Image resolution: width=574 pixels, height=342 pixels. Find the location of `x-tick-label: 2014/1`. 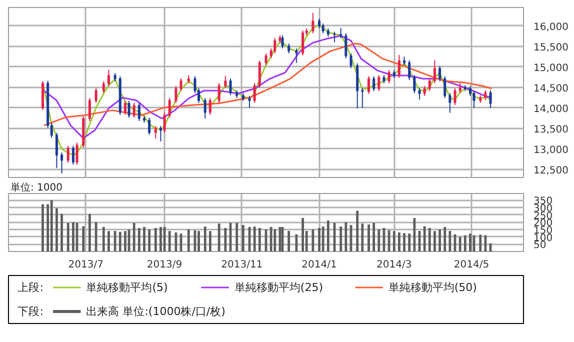

x-tick-label: 2014/1 is located at coordinates (319, 265).